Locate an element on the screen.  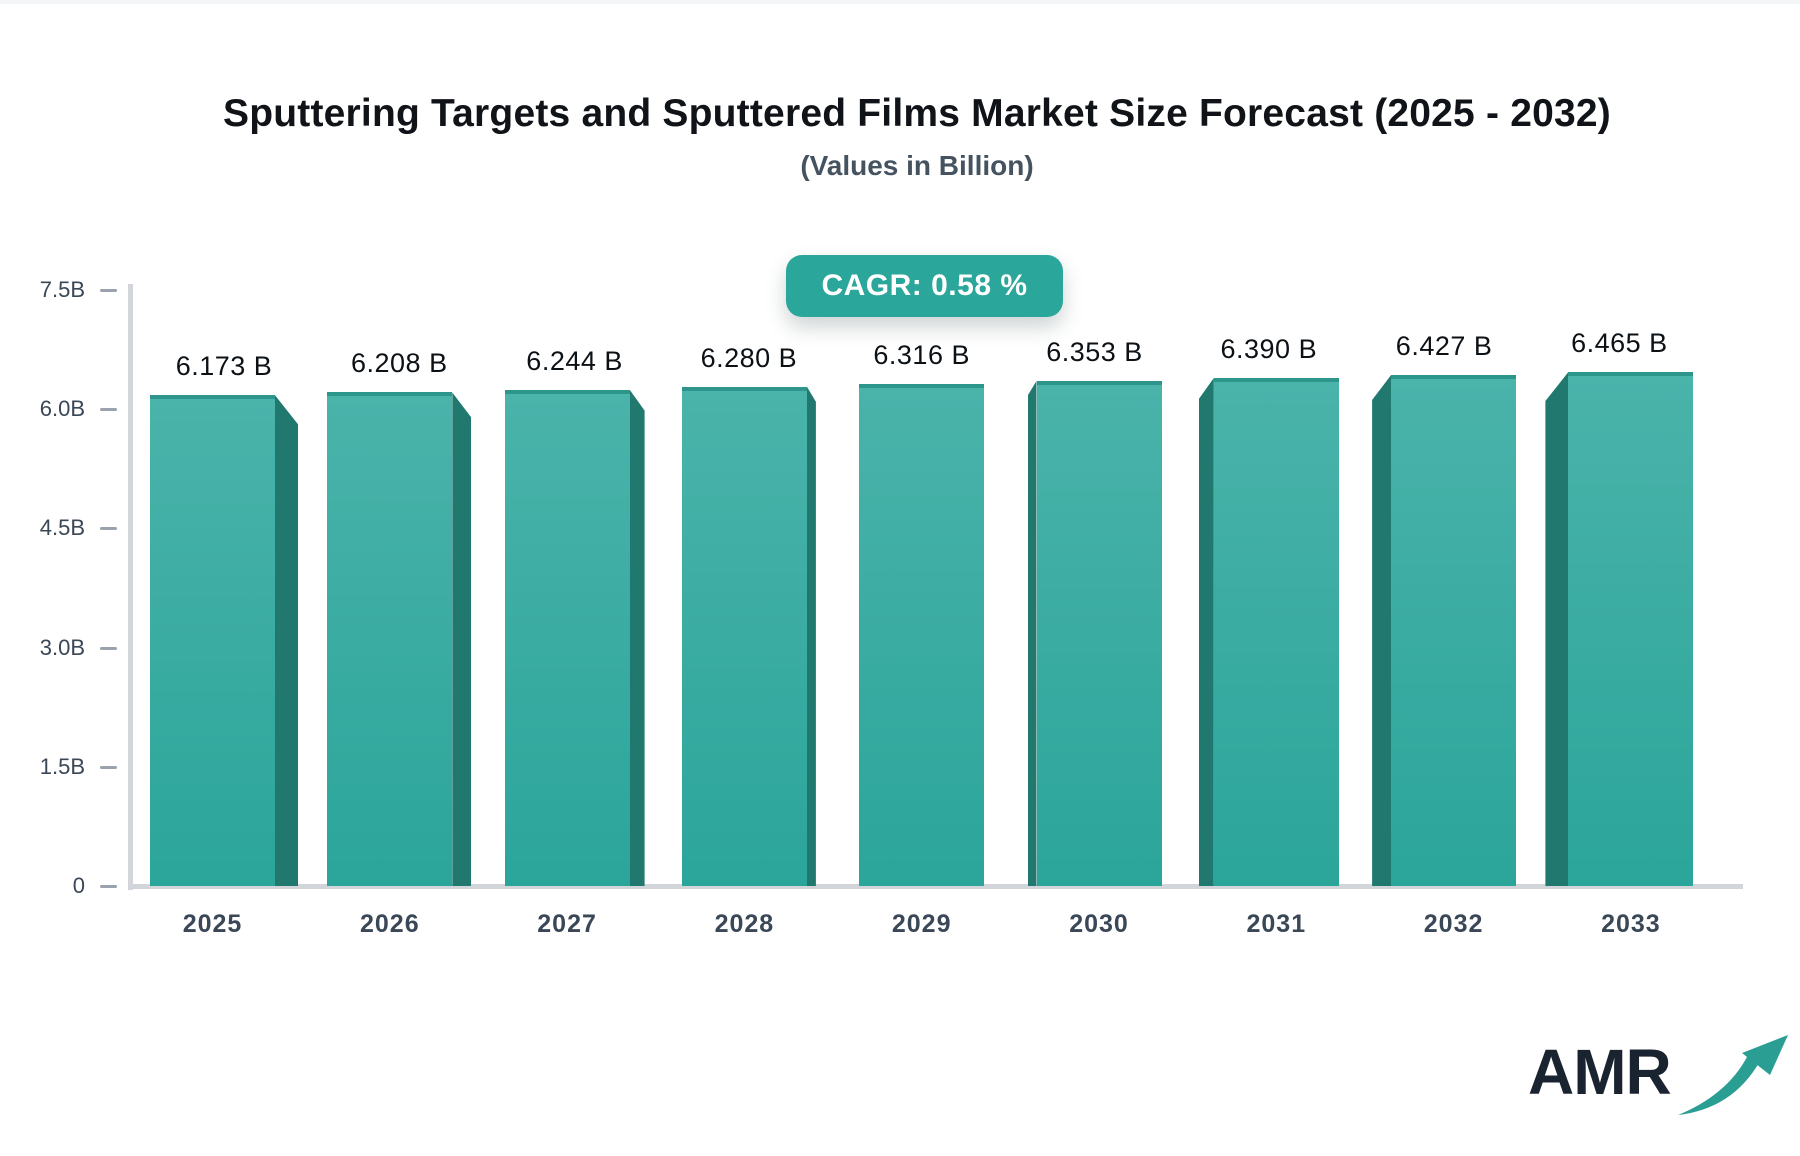
cagr-badge: CAGR: 0.58 % is located at coordinates (924, 286).